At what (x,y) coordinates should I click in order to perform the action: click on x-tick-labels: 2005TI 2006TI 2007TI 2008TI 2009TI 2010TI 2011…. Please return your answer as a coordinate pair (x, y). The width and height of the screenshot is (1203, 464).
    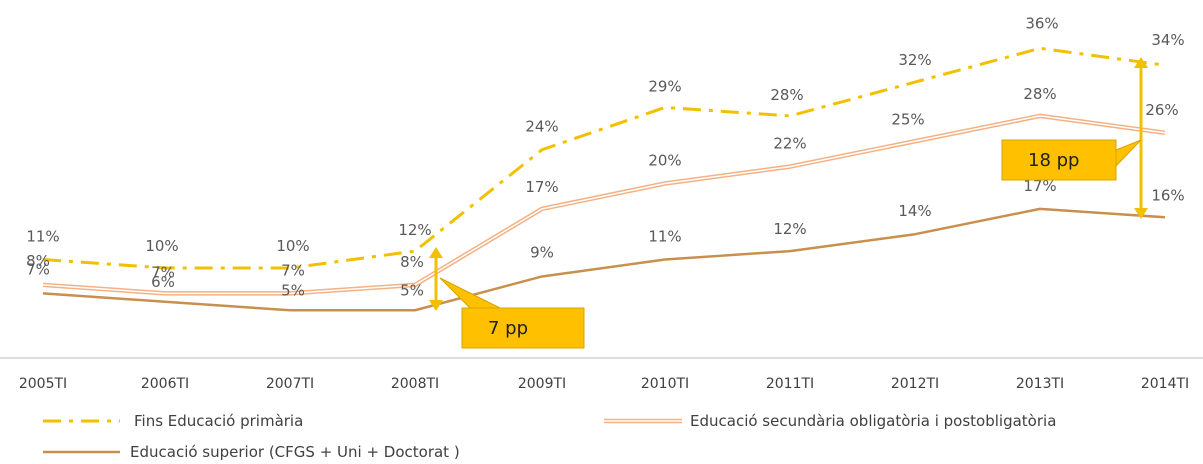
    Looking at the image, I should click on (604, 384).